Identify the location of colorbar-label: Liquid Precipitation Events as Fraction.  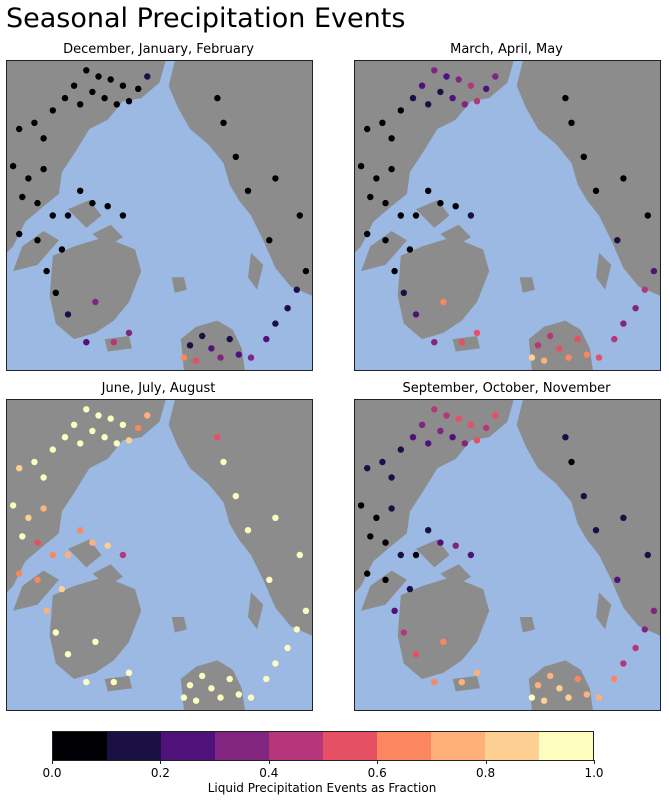
(322, 788).